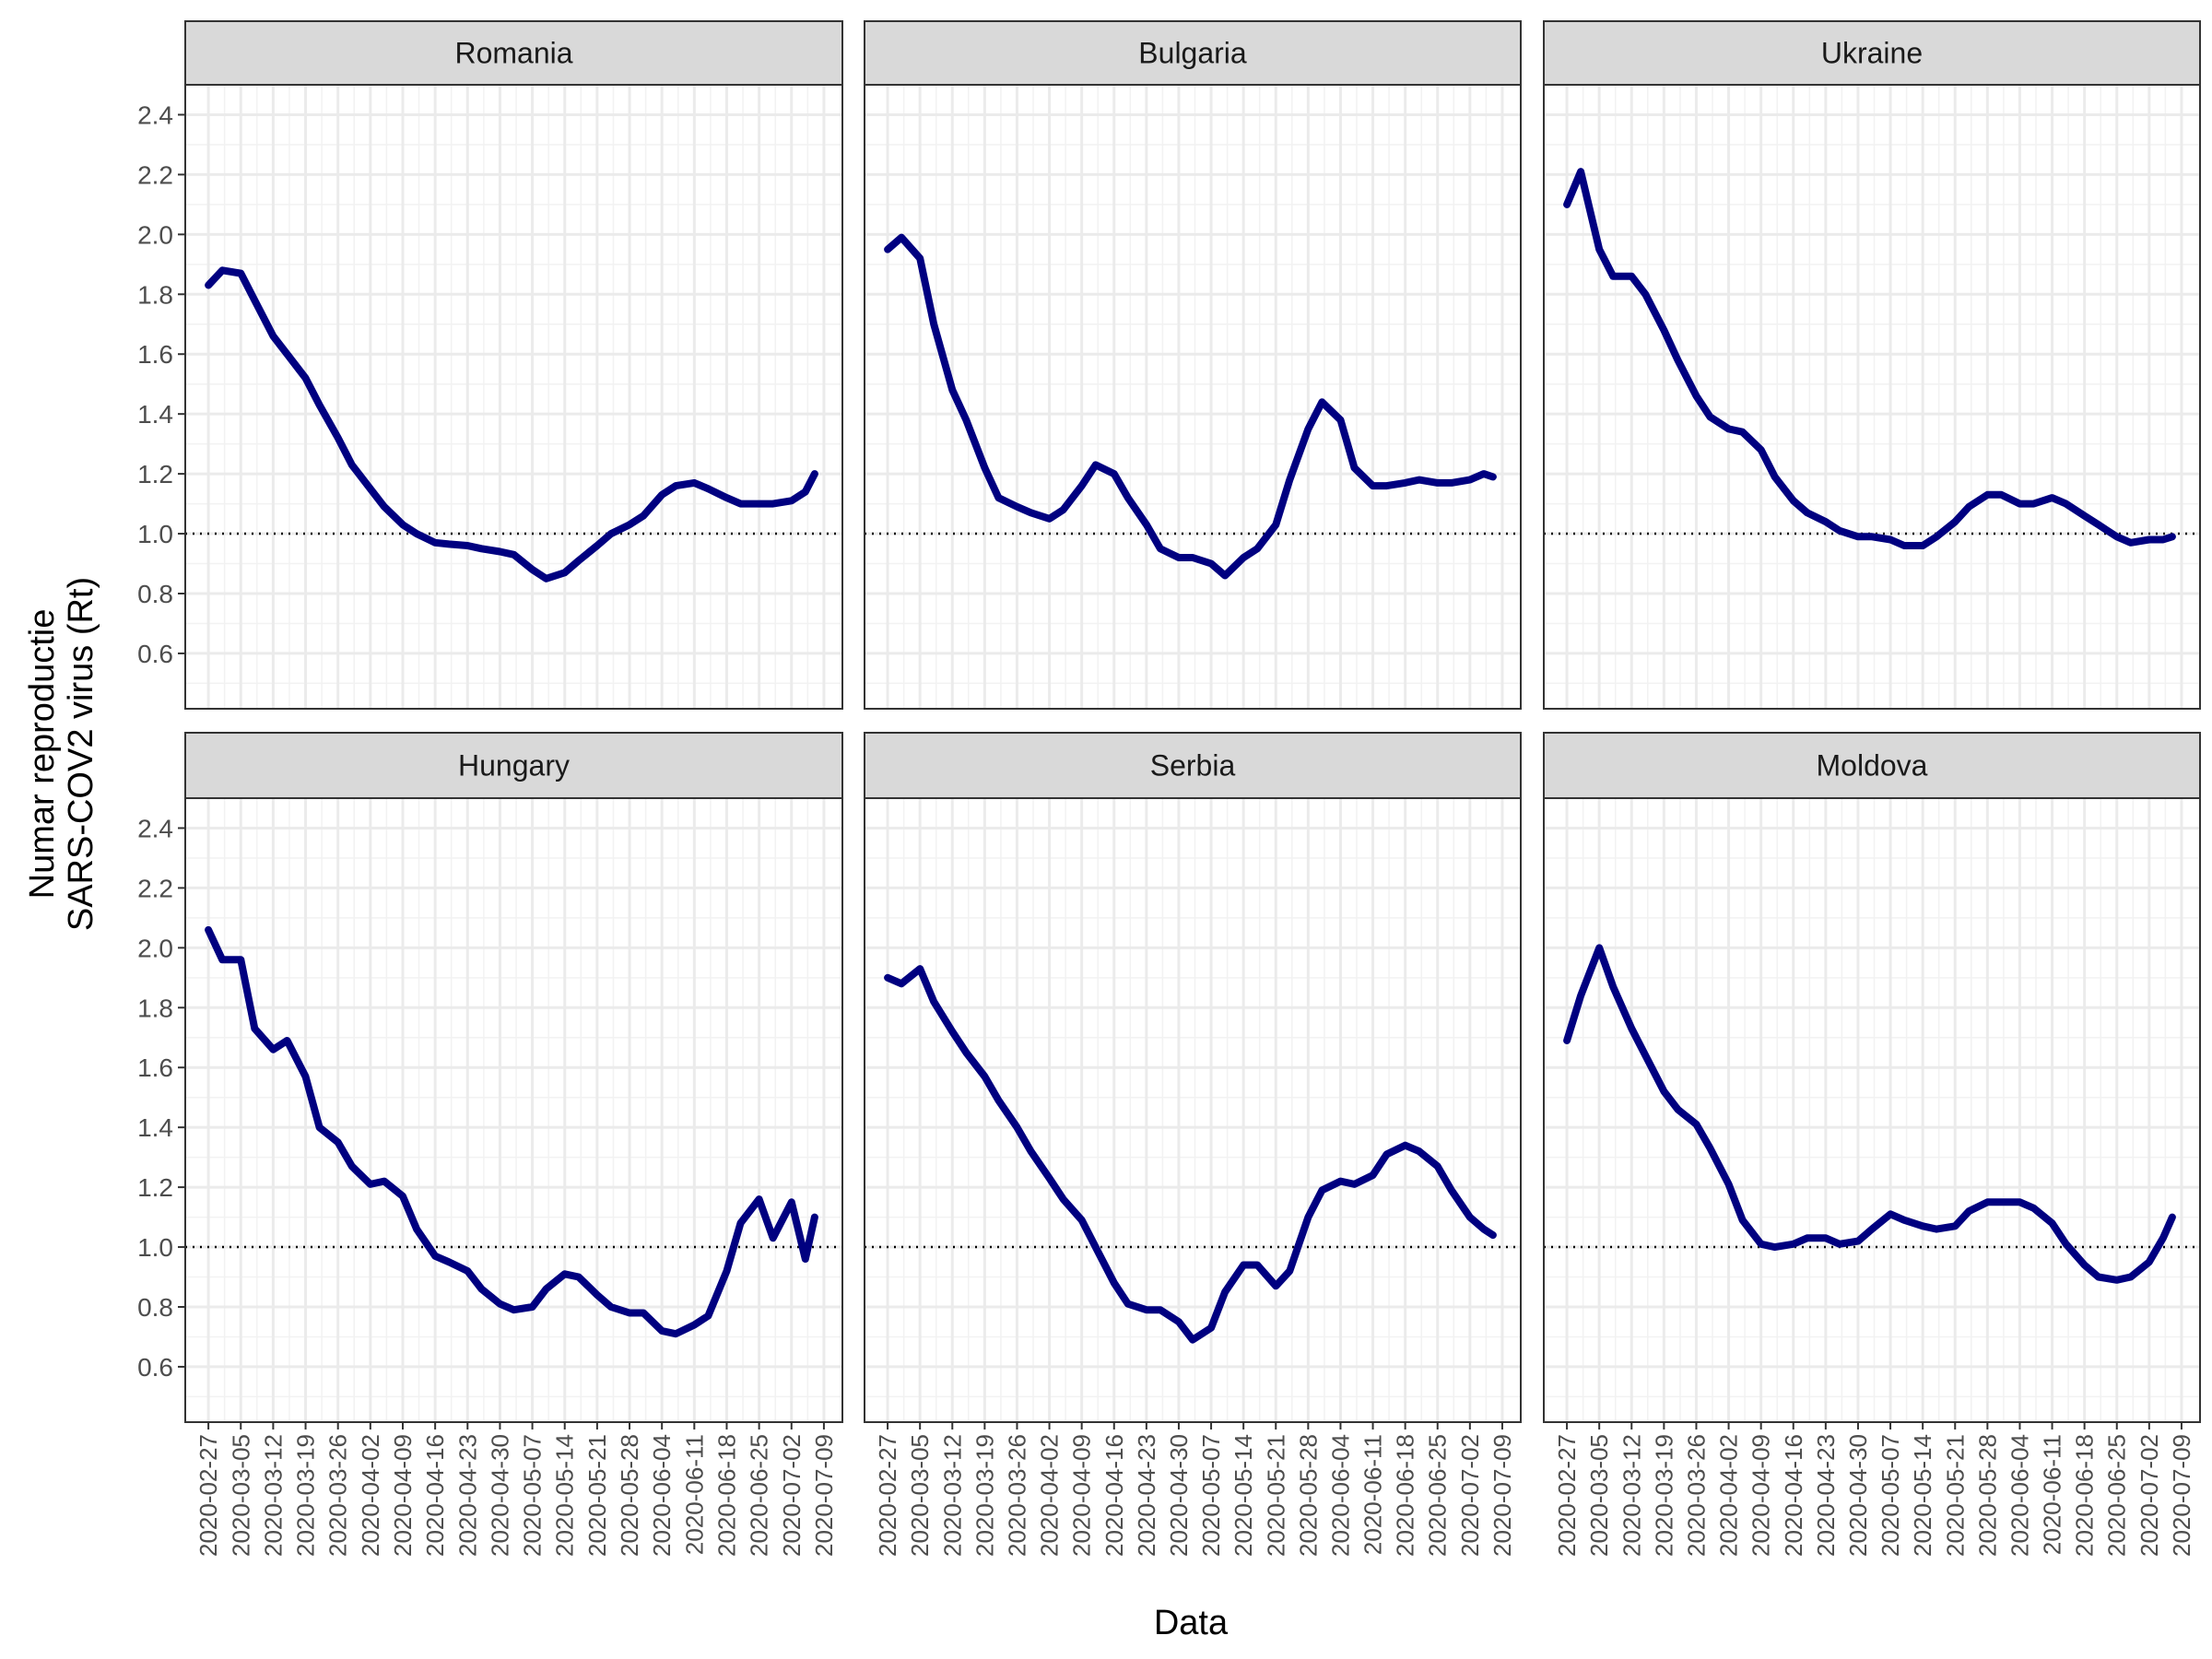 The image size is (2212, 1659). Describe the element at coordinates (81, 754) in the screenshot. I see `y-axis-title: SARS-COV2 virus (Rt)` at that location.